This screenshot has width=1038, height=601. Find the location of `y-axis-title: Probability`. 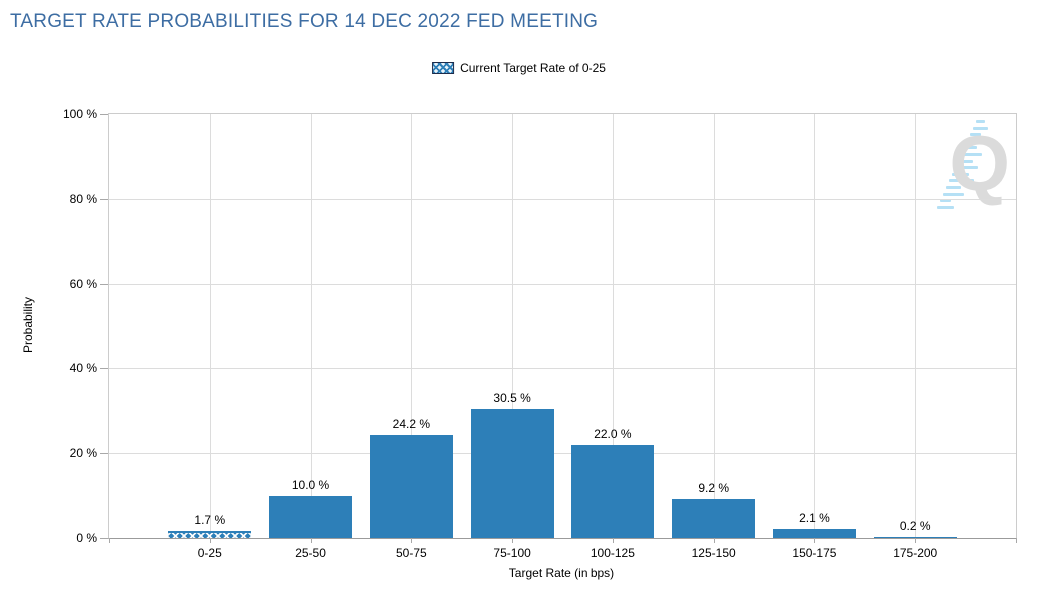

y-axis-title: Probability is located at coordinates (28, 325).